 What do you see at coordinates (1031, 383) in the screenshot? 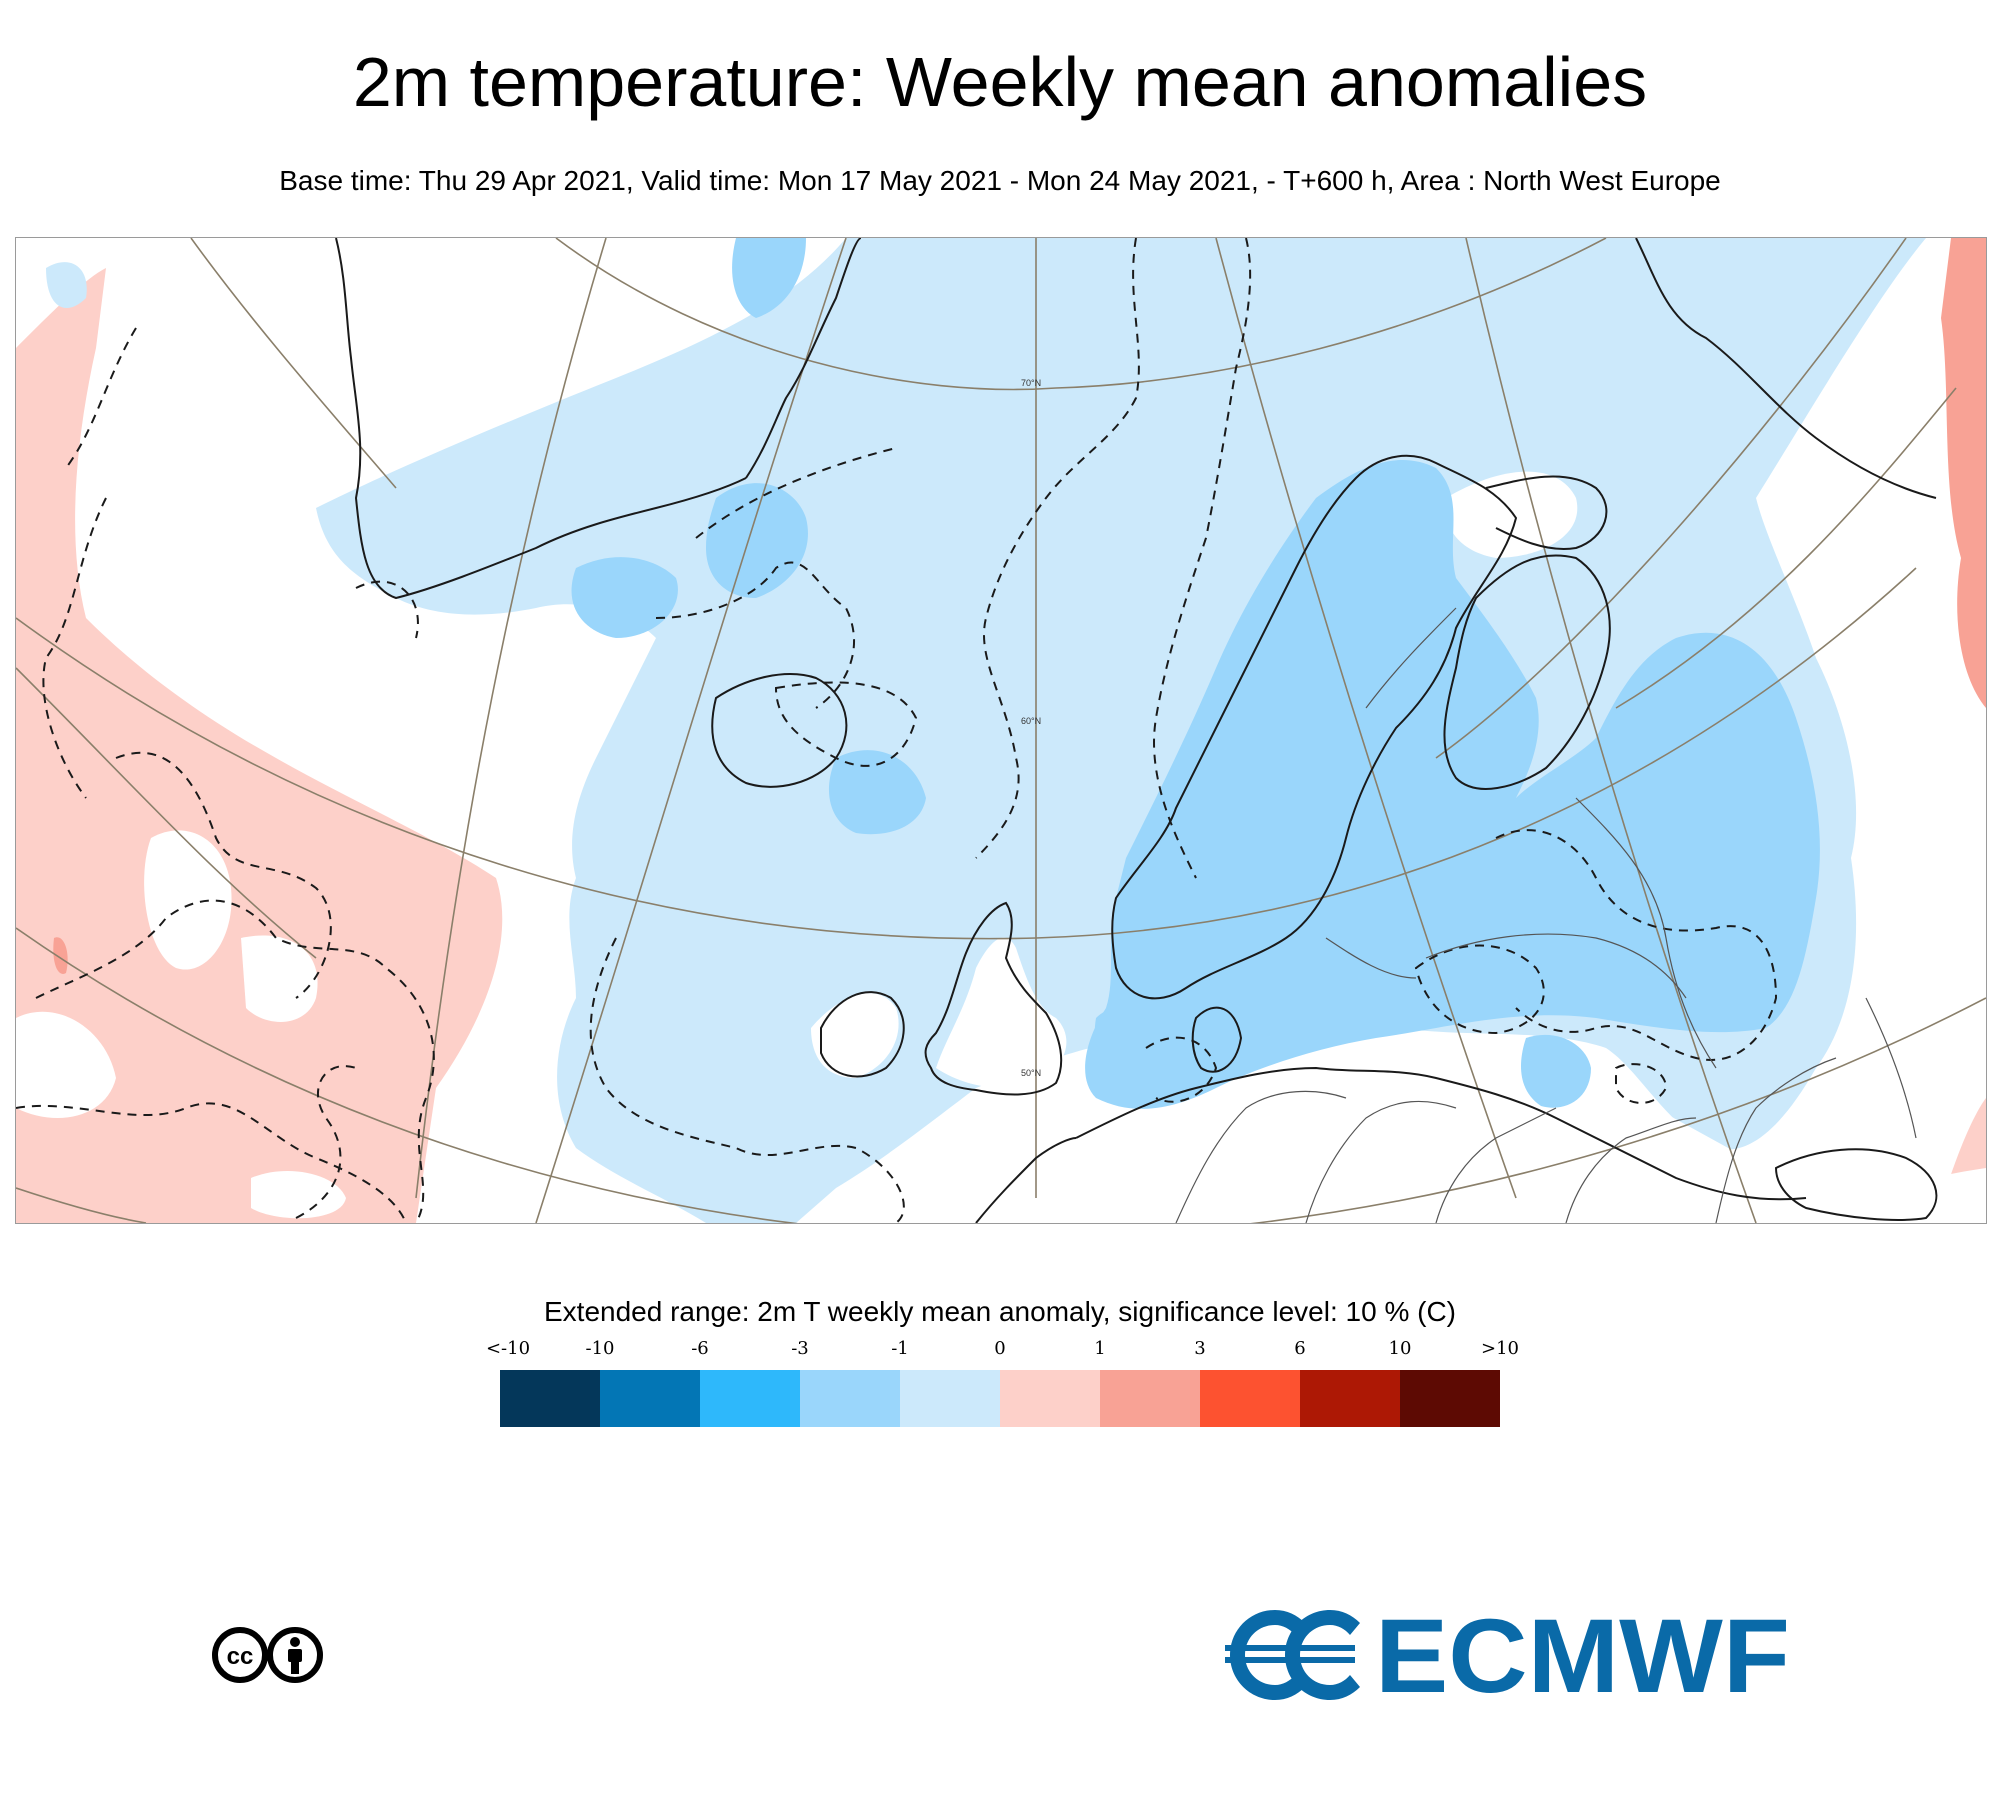
I see `latitude-label-70: 70°N` at bounding box center [1031, 383].